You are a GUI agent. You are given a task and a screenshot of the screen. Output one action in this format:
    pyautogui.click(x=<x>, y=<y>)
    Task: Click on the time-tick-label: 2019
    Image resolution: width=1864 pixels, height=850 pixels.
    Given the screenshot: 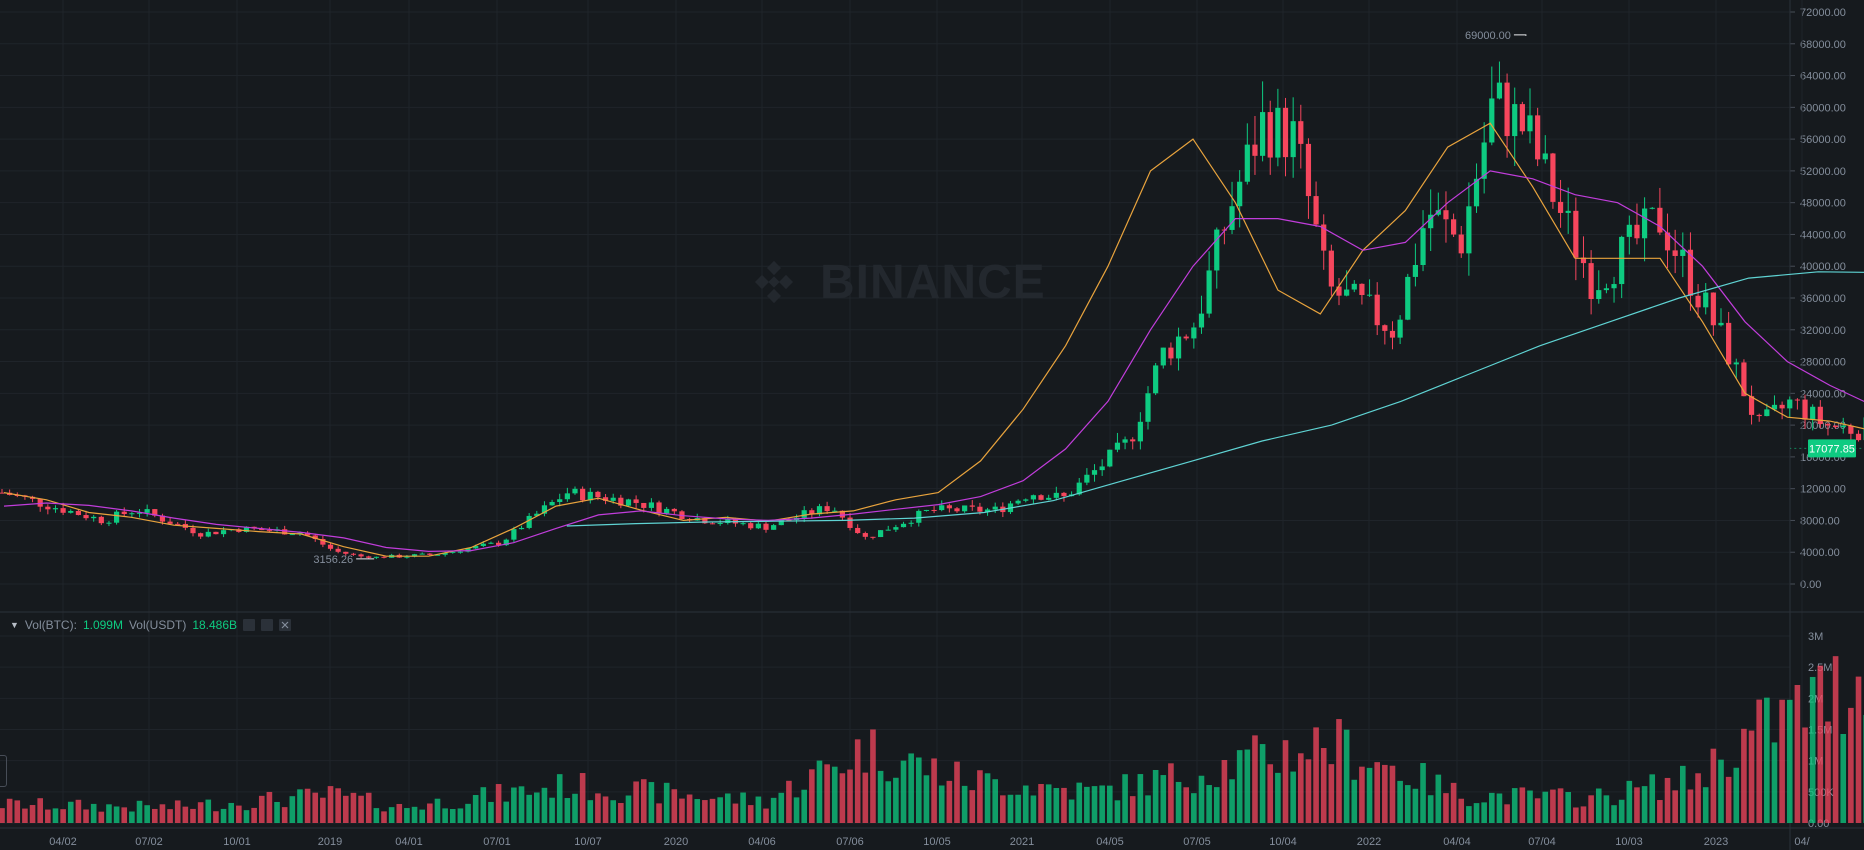 What is the action you would take?
    pyautogui.click(x=330, y=842)
    